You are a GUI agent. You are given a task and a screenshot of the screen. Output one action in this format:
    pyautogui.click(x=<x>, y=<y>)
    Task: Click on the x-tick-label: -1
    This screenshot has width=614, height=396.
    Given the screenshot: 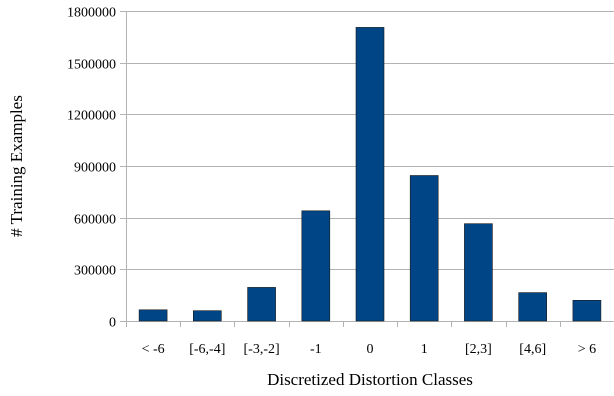 What is the action you would take?
    pyautogui.click(x=316, y=349)
    